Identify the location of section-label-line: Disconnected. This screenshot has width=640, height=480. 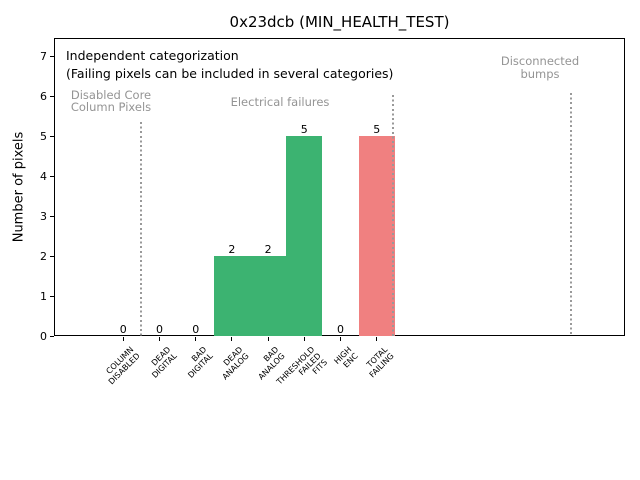
(540, 61).